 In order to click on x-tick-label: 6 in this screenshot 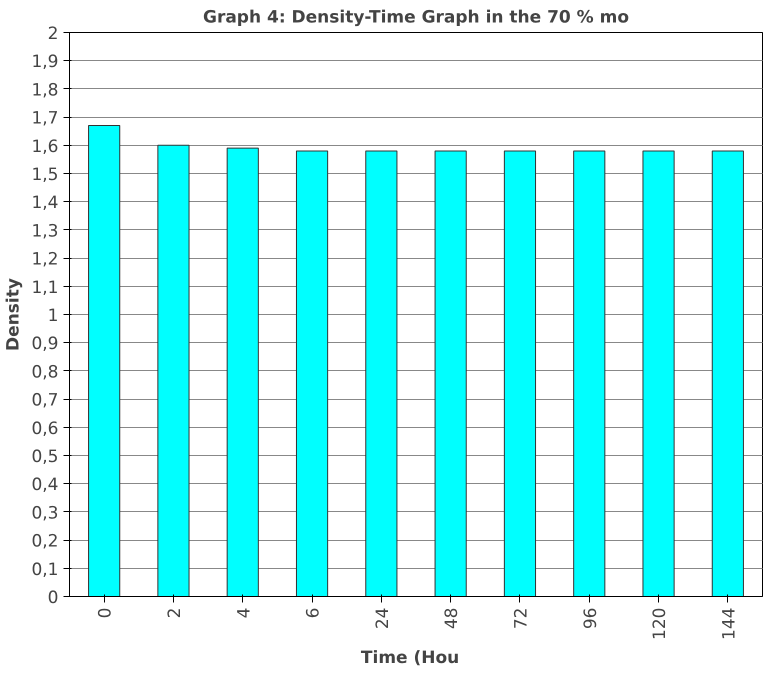, I will do `click(314, 612)`.